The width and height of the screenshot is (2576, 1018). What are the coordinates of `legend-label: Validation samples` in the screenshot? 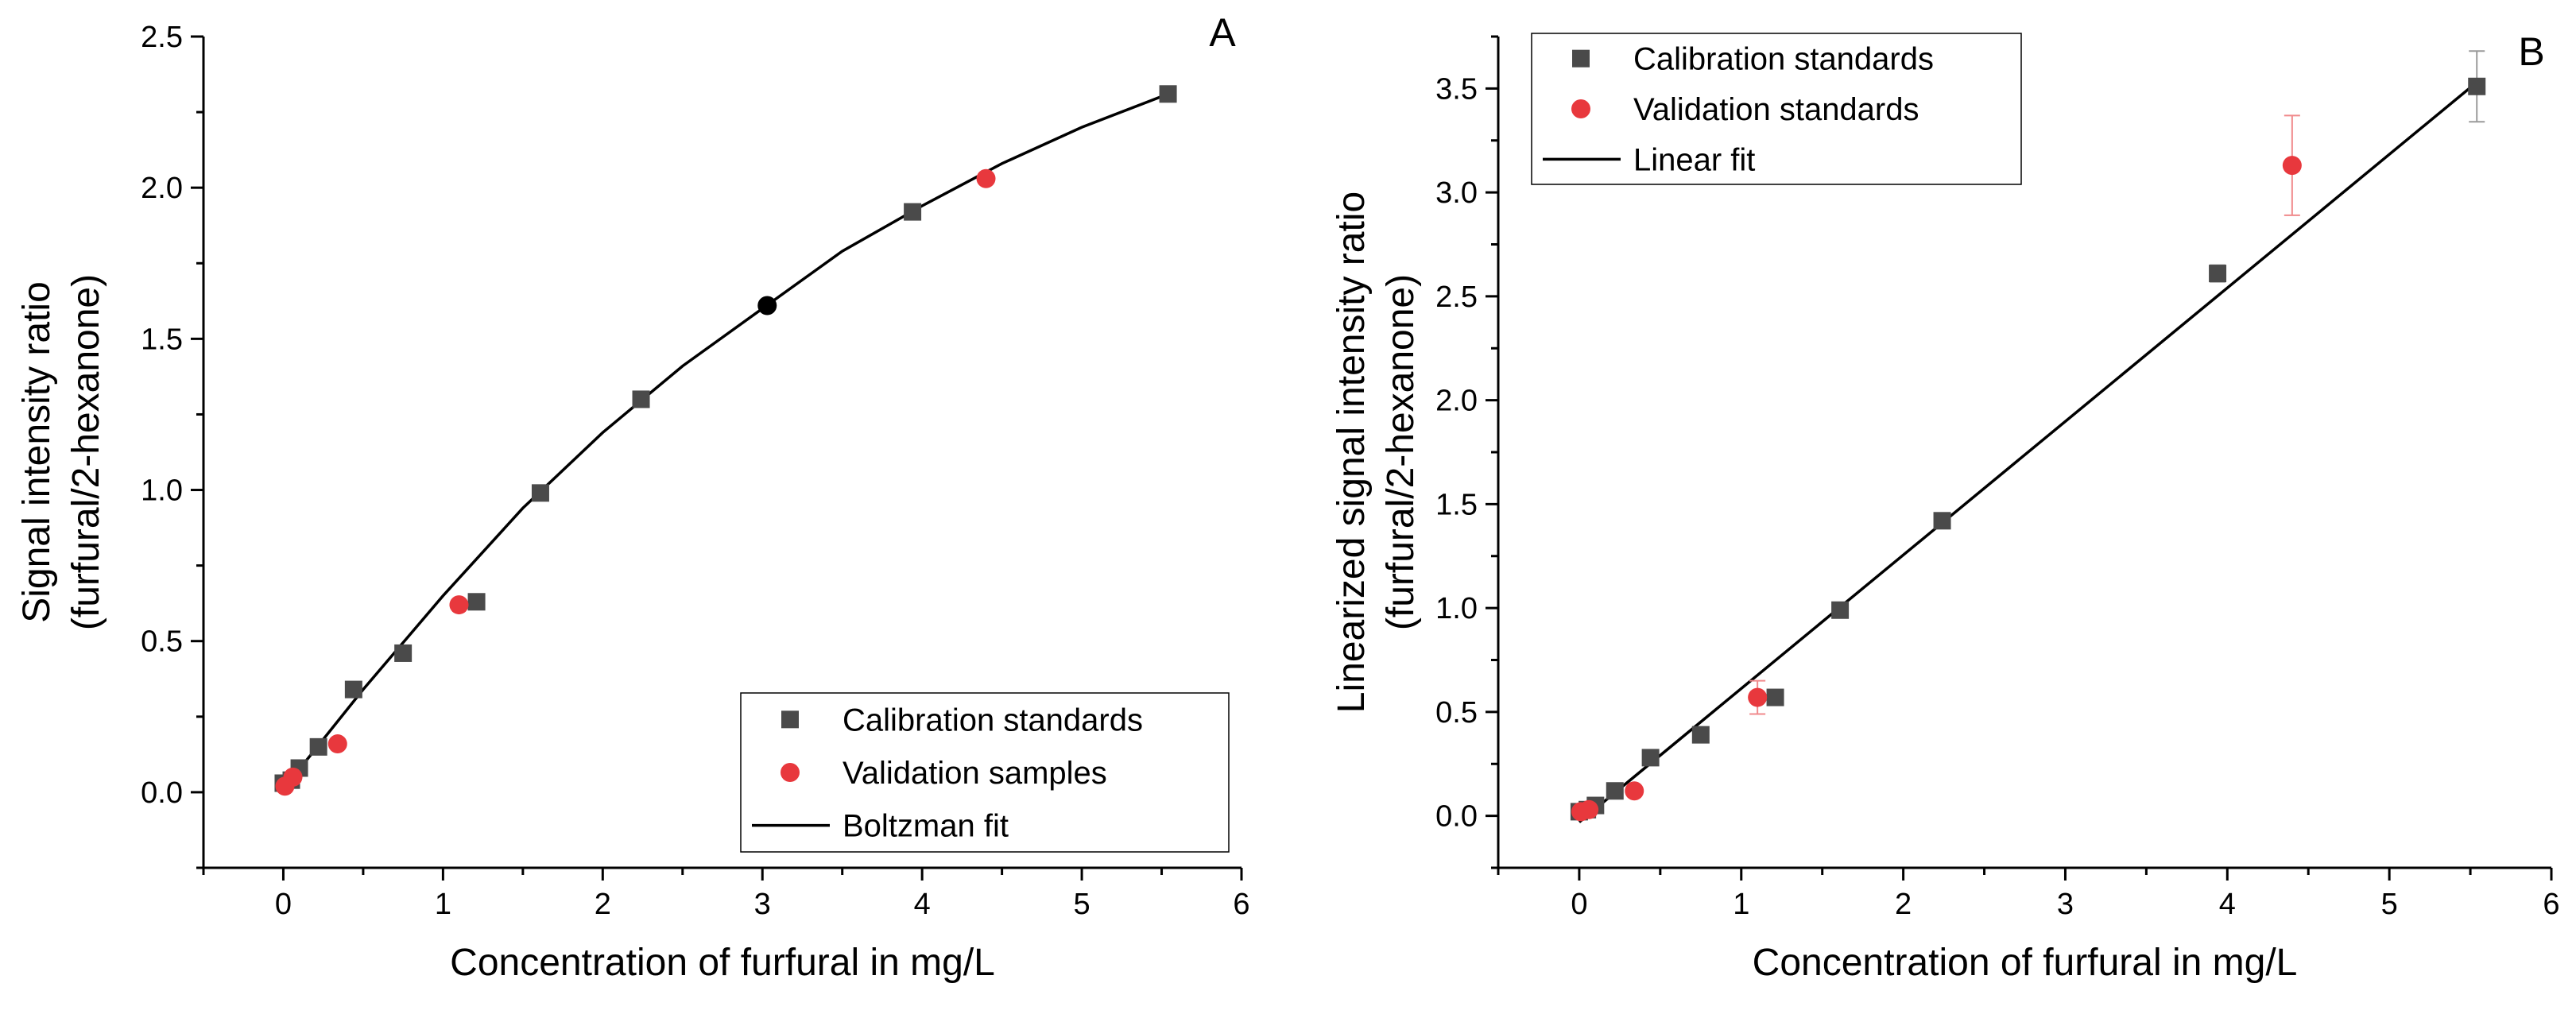 It's located at (975, 773).